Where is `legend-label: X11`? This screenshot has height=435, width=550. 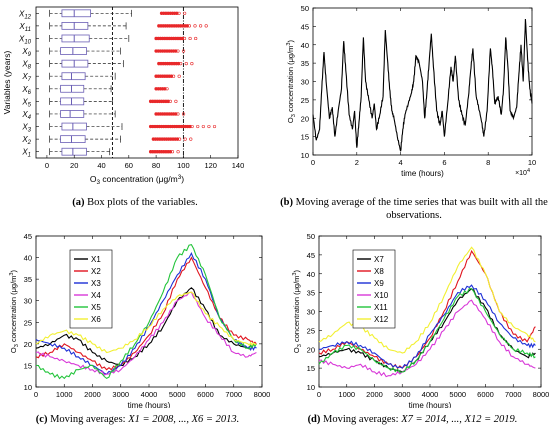
legend-label: X11 is located at coordinates (381, 307).